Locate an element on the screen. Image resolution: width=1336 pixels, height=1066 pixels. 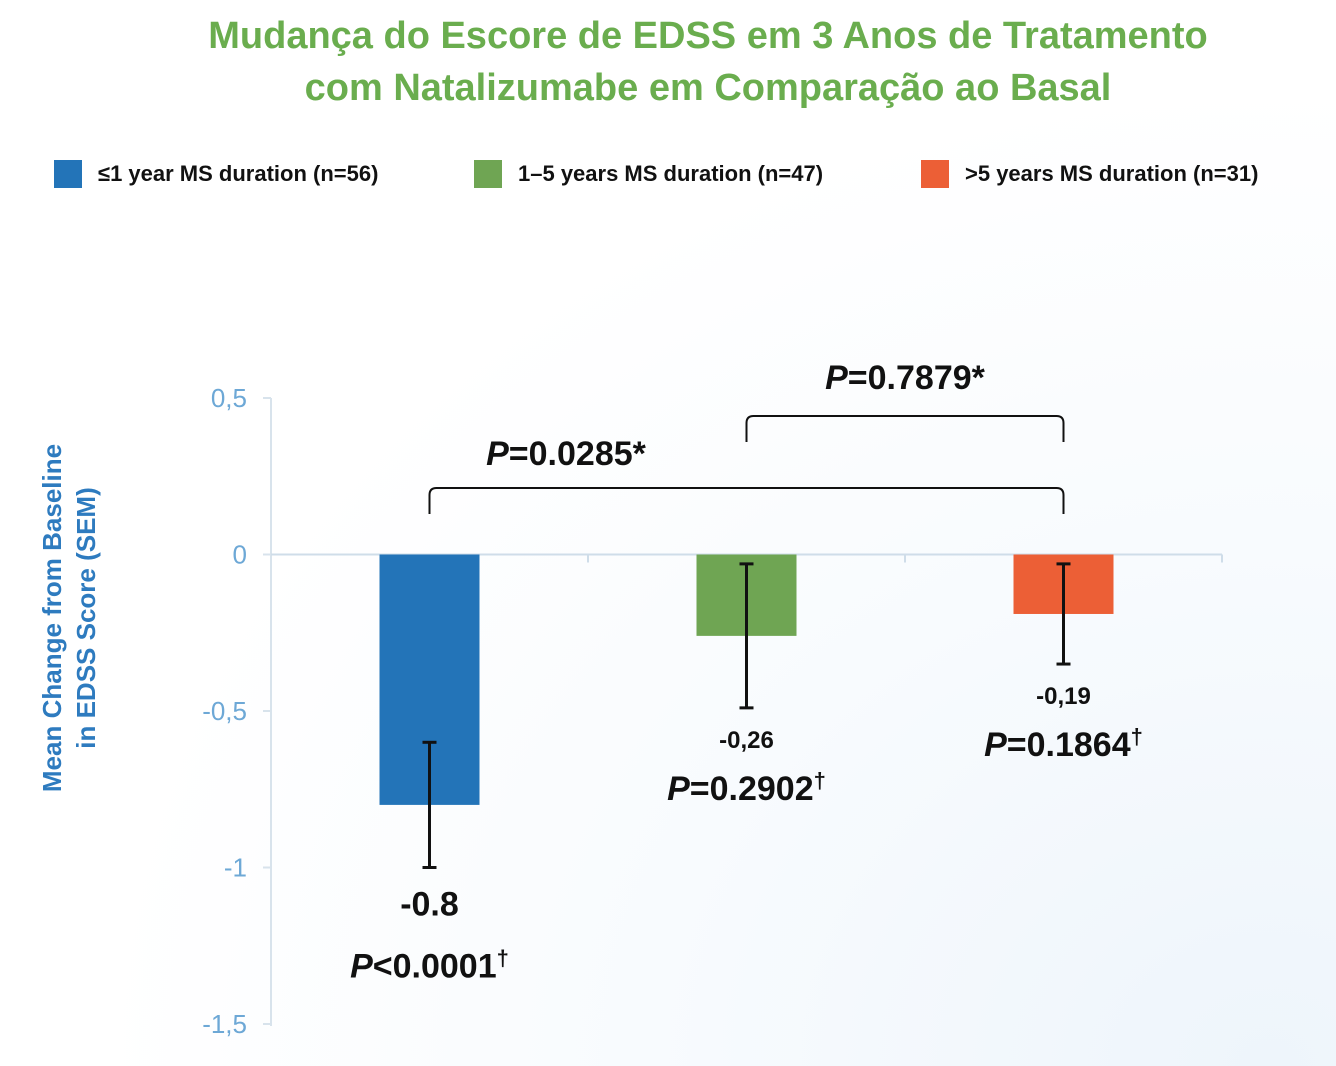
data-label-2: -0,26 is located at coordinates (746, 740).